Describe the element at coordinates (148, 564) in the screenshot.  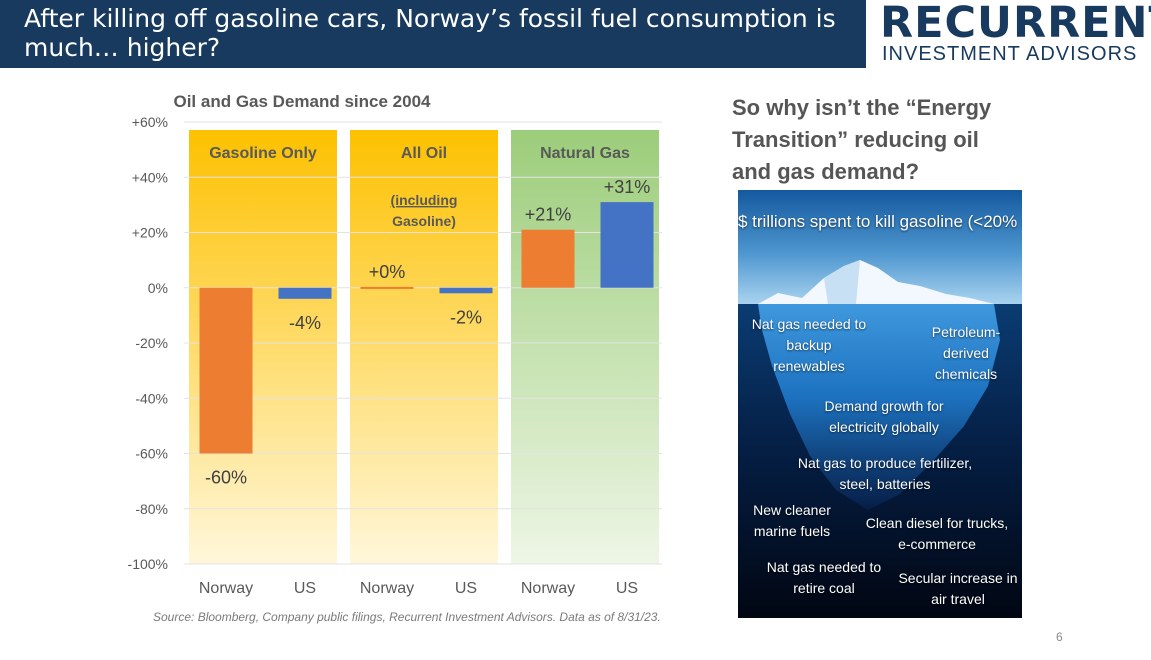
I see `y-tick-label: -100%` at that location.